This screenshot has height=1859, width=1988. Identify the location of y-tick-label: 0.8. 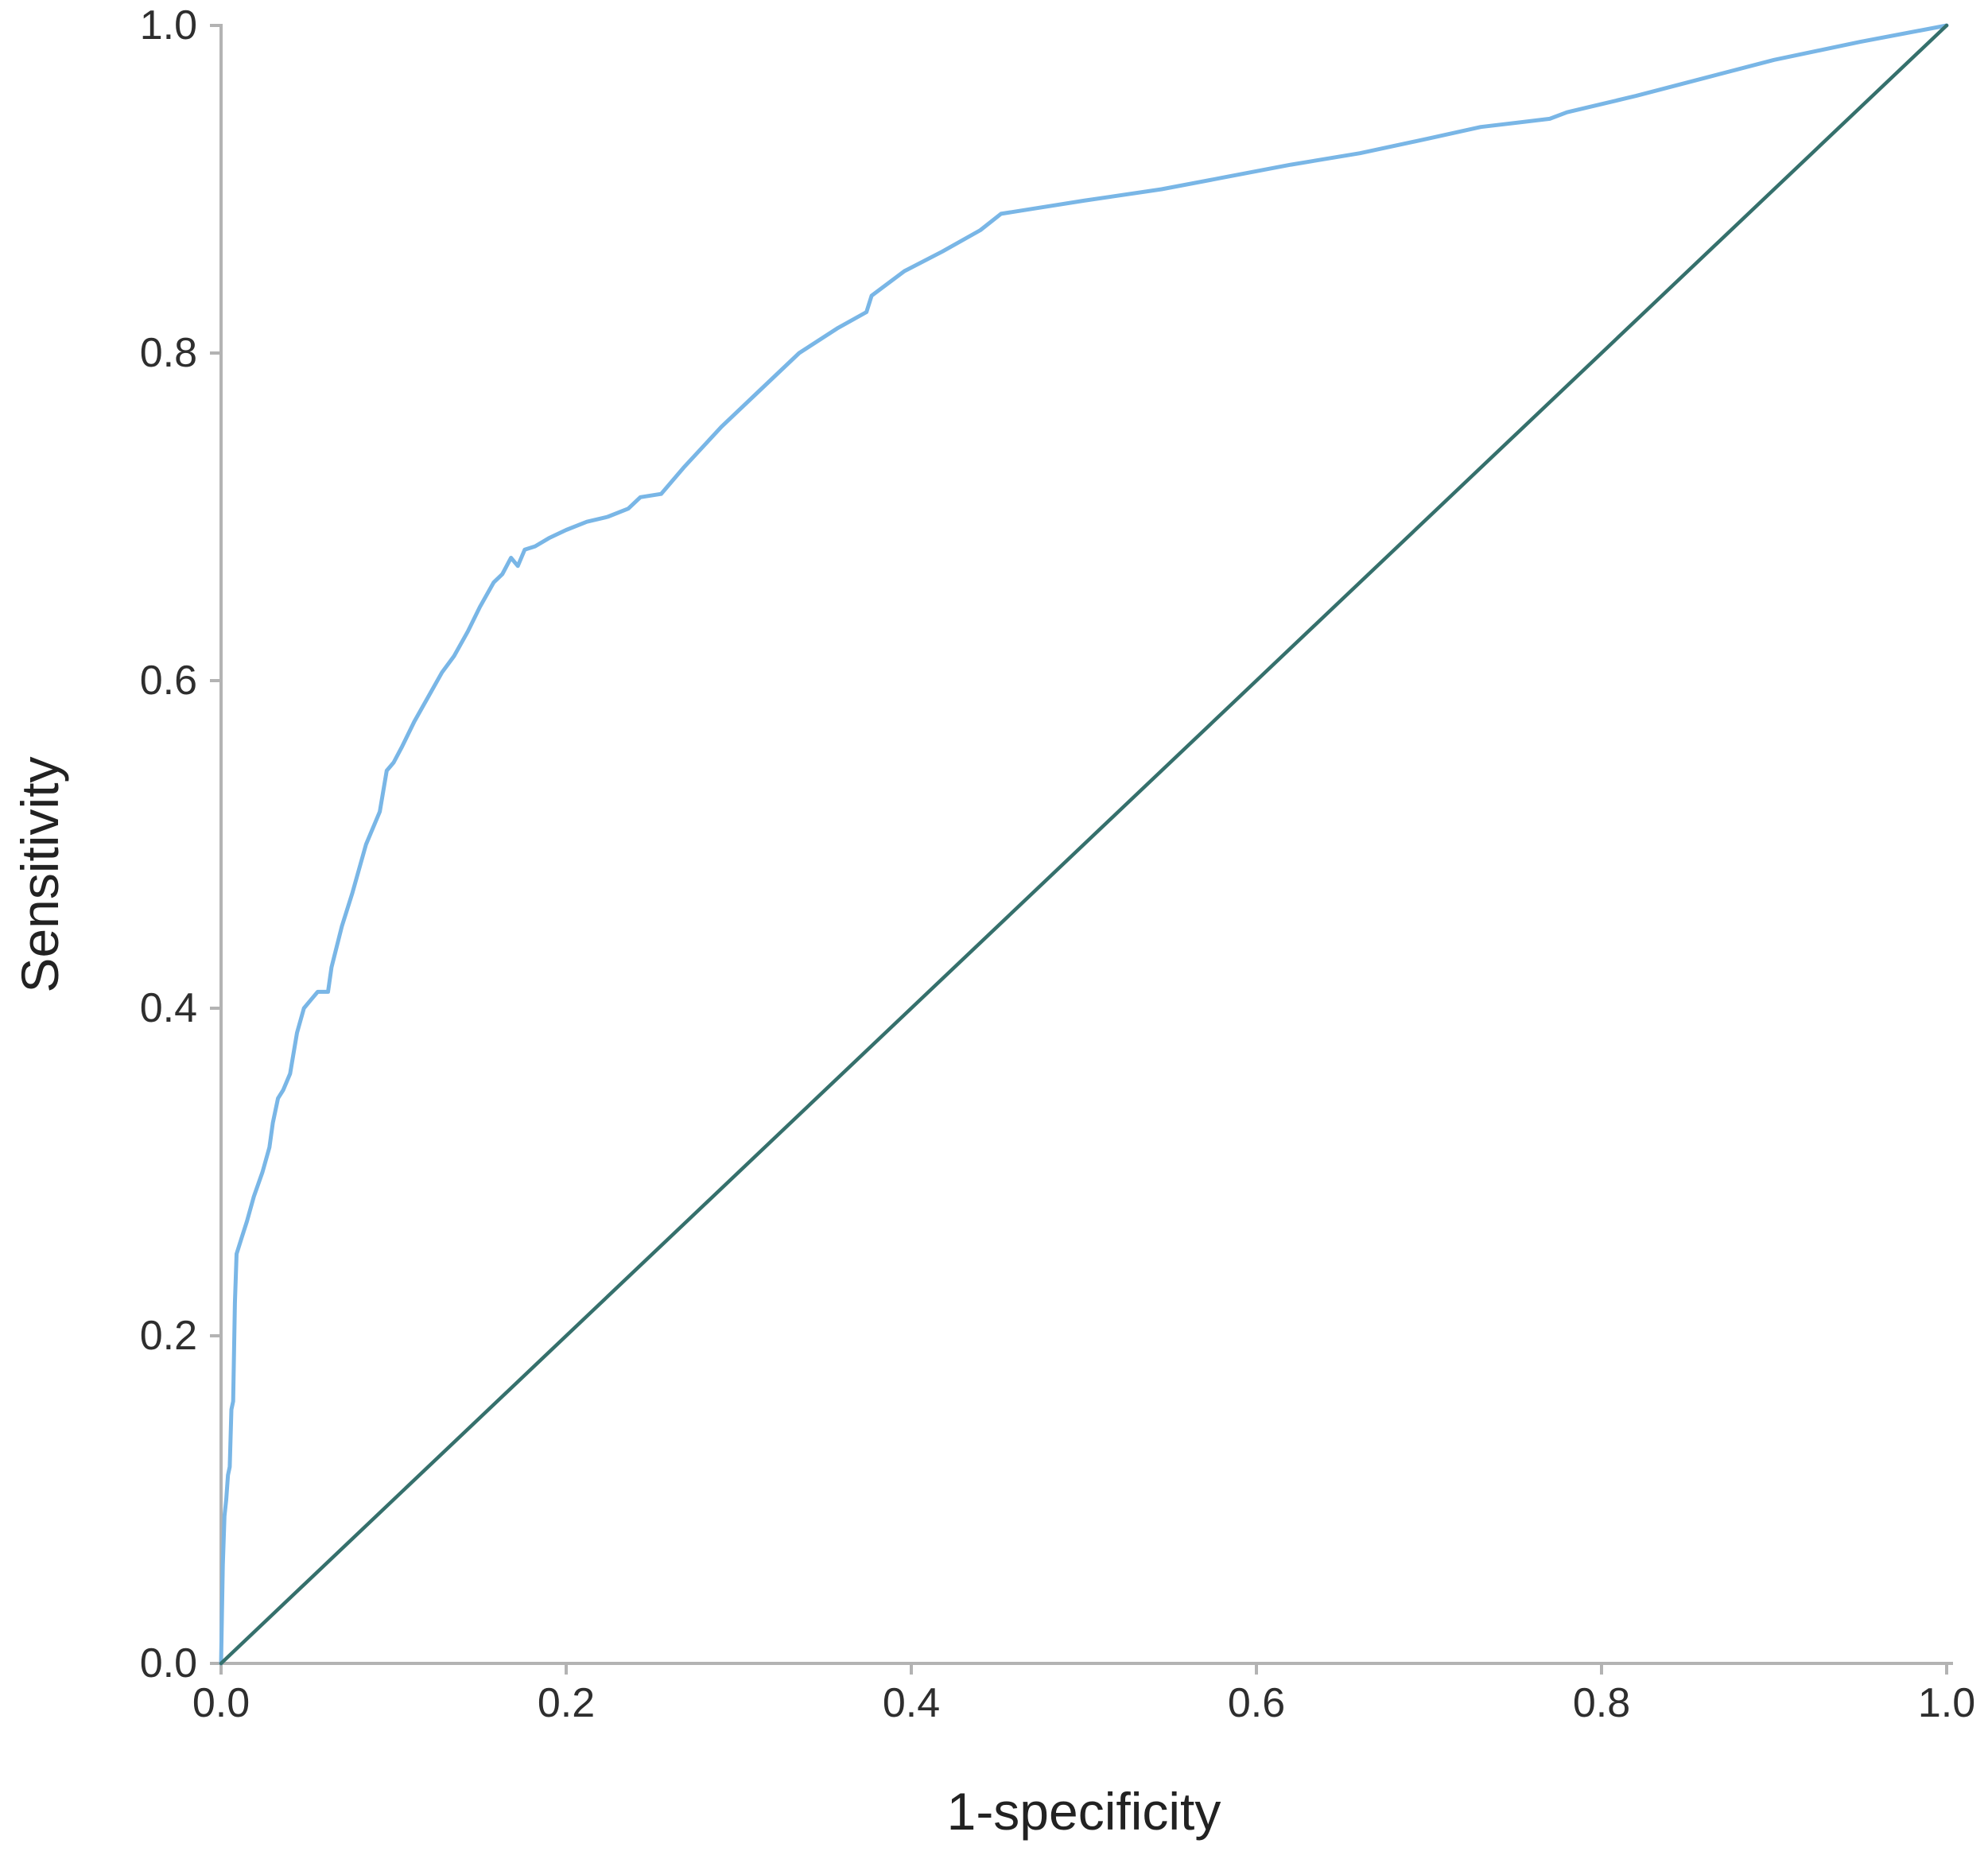
(168, 353).